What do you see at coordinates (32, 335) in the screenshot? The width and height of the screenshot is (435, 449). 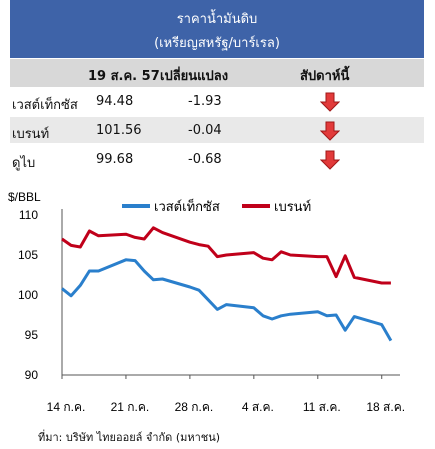 I see `y-tick-label: 95` at bounding box center [32, 335].